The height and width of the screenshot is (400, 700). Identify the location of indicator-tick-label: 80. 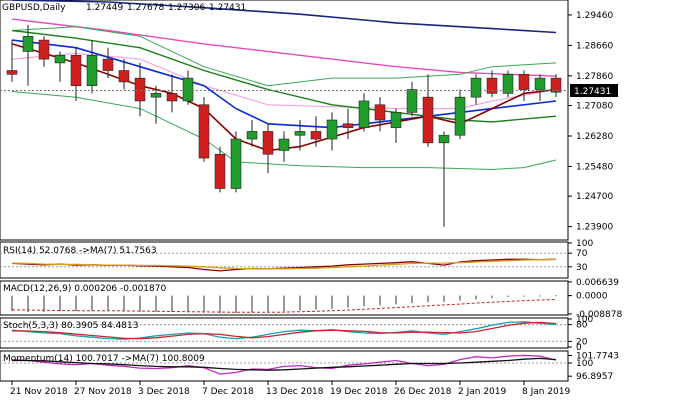
(582, 326).